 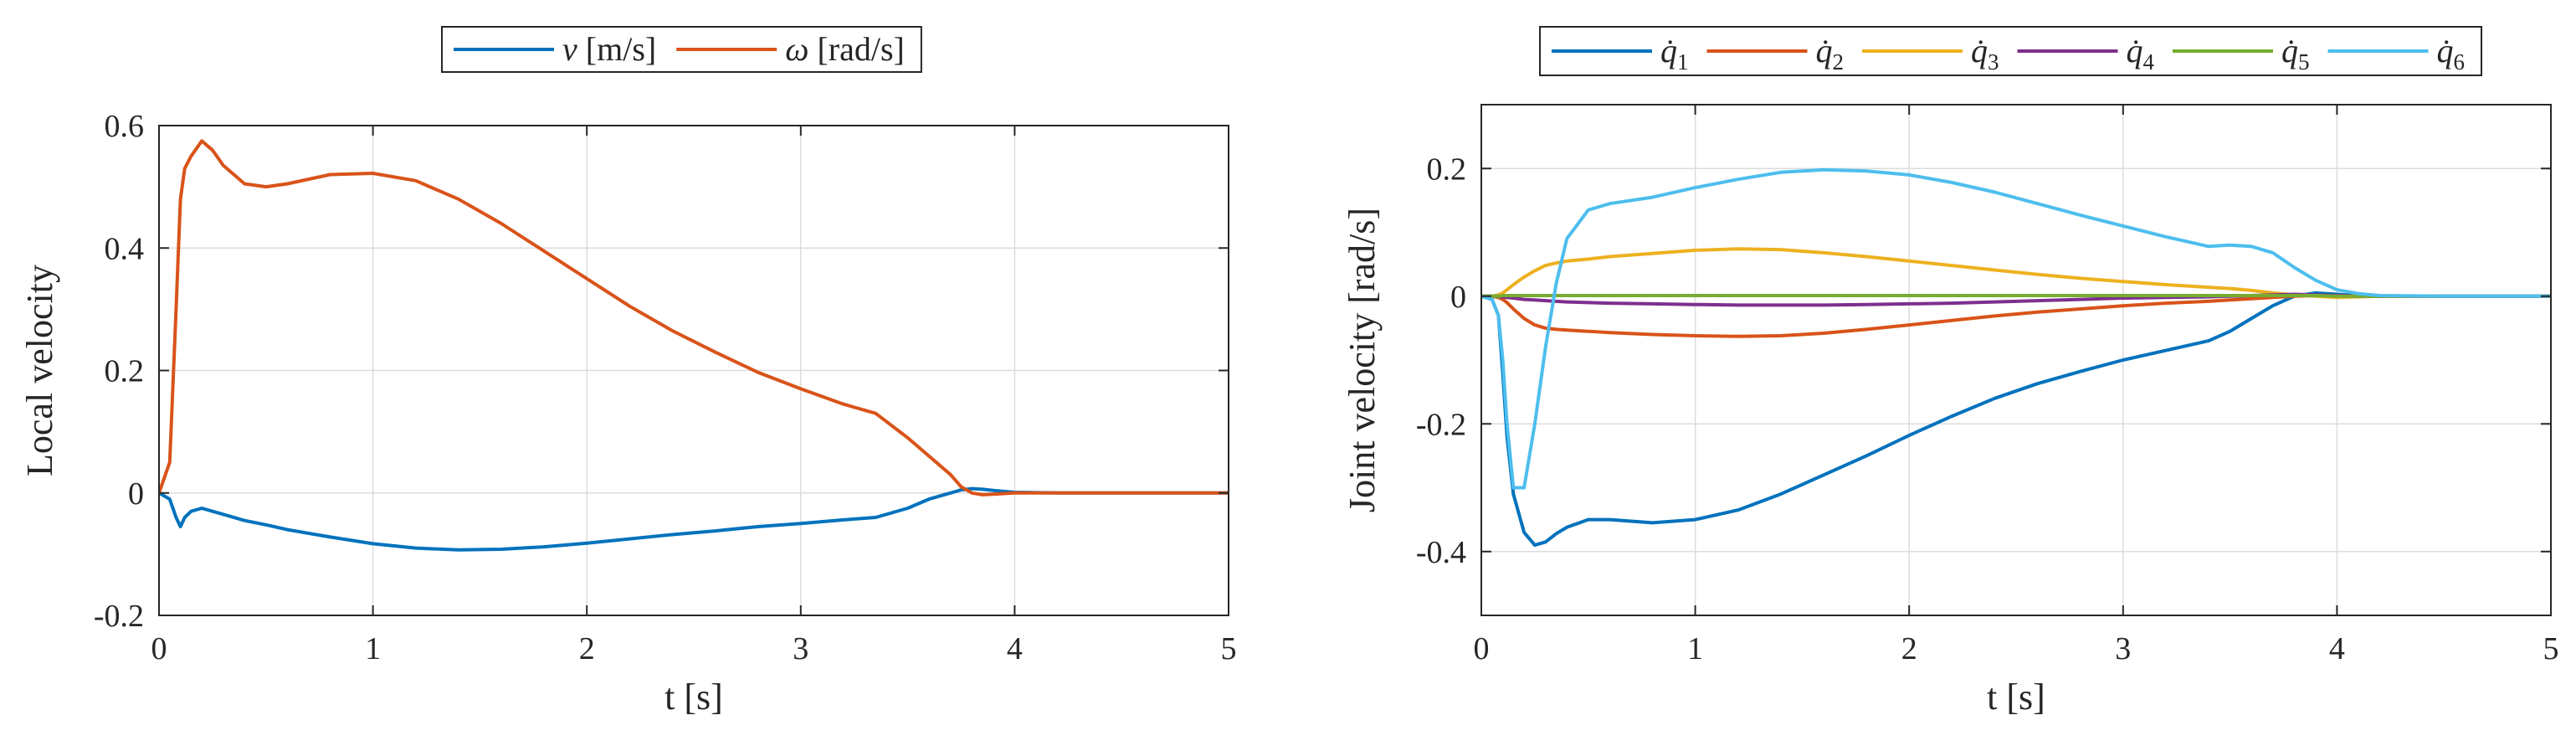 I want to click on legend-box, so click(x=2010, y=51).